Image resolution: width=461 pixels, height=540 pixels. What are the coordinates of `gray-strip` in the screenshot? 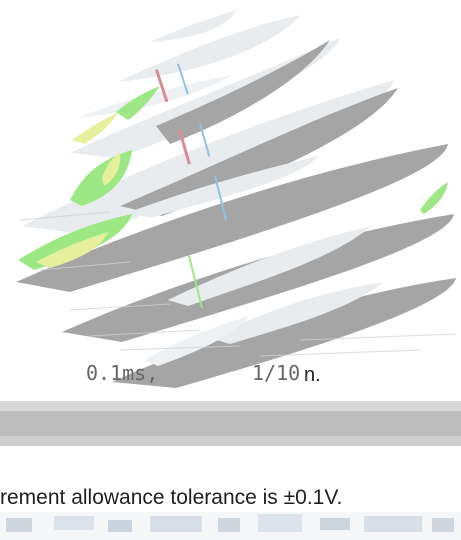 It's located at (230, 423).